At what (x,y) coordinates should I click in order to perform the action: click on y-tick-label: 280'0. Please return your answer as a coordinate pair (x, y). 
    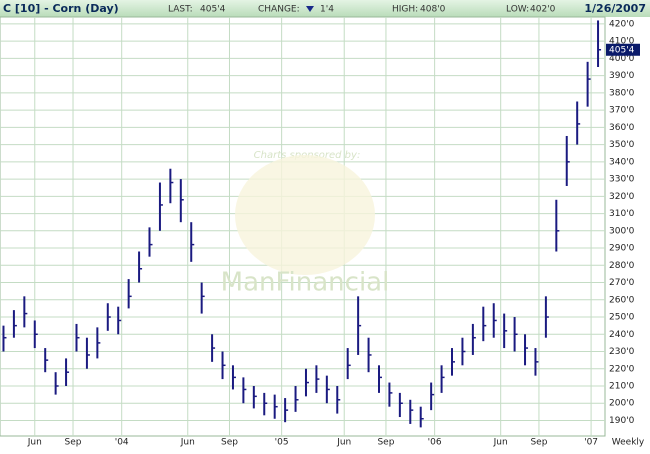
    Looking at the image, I should click on (622, 266).